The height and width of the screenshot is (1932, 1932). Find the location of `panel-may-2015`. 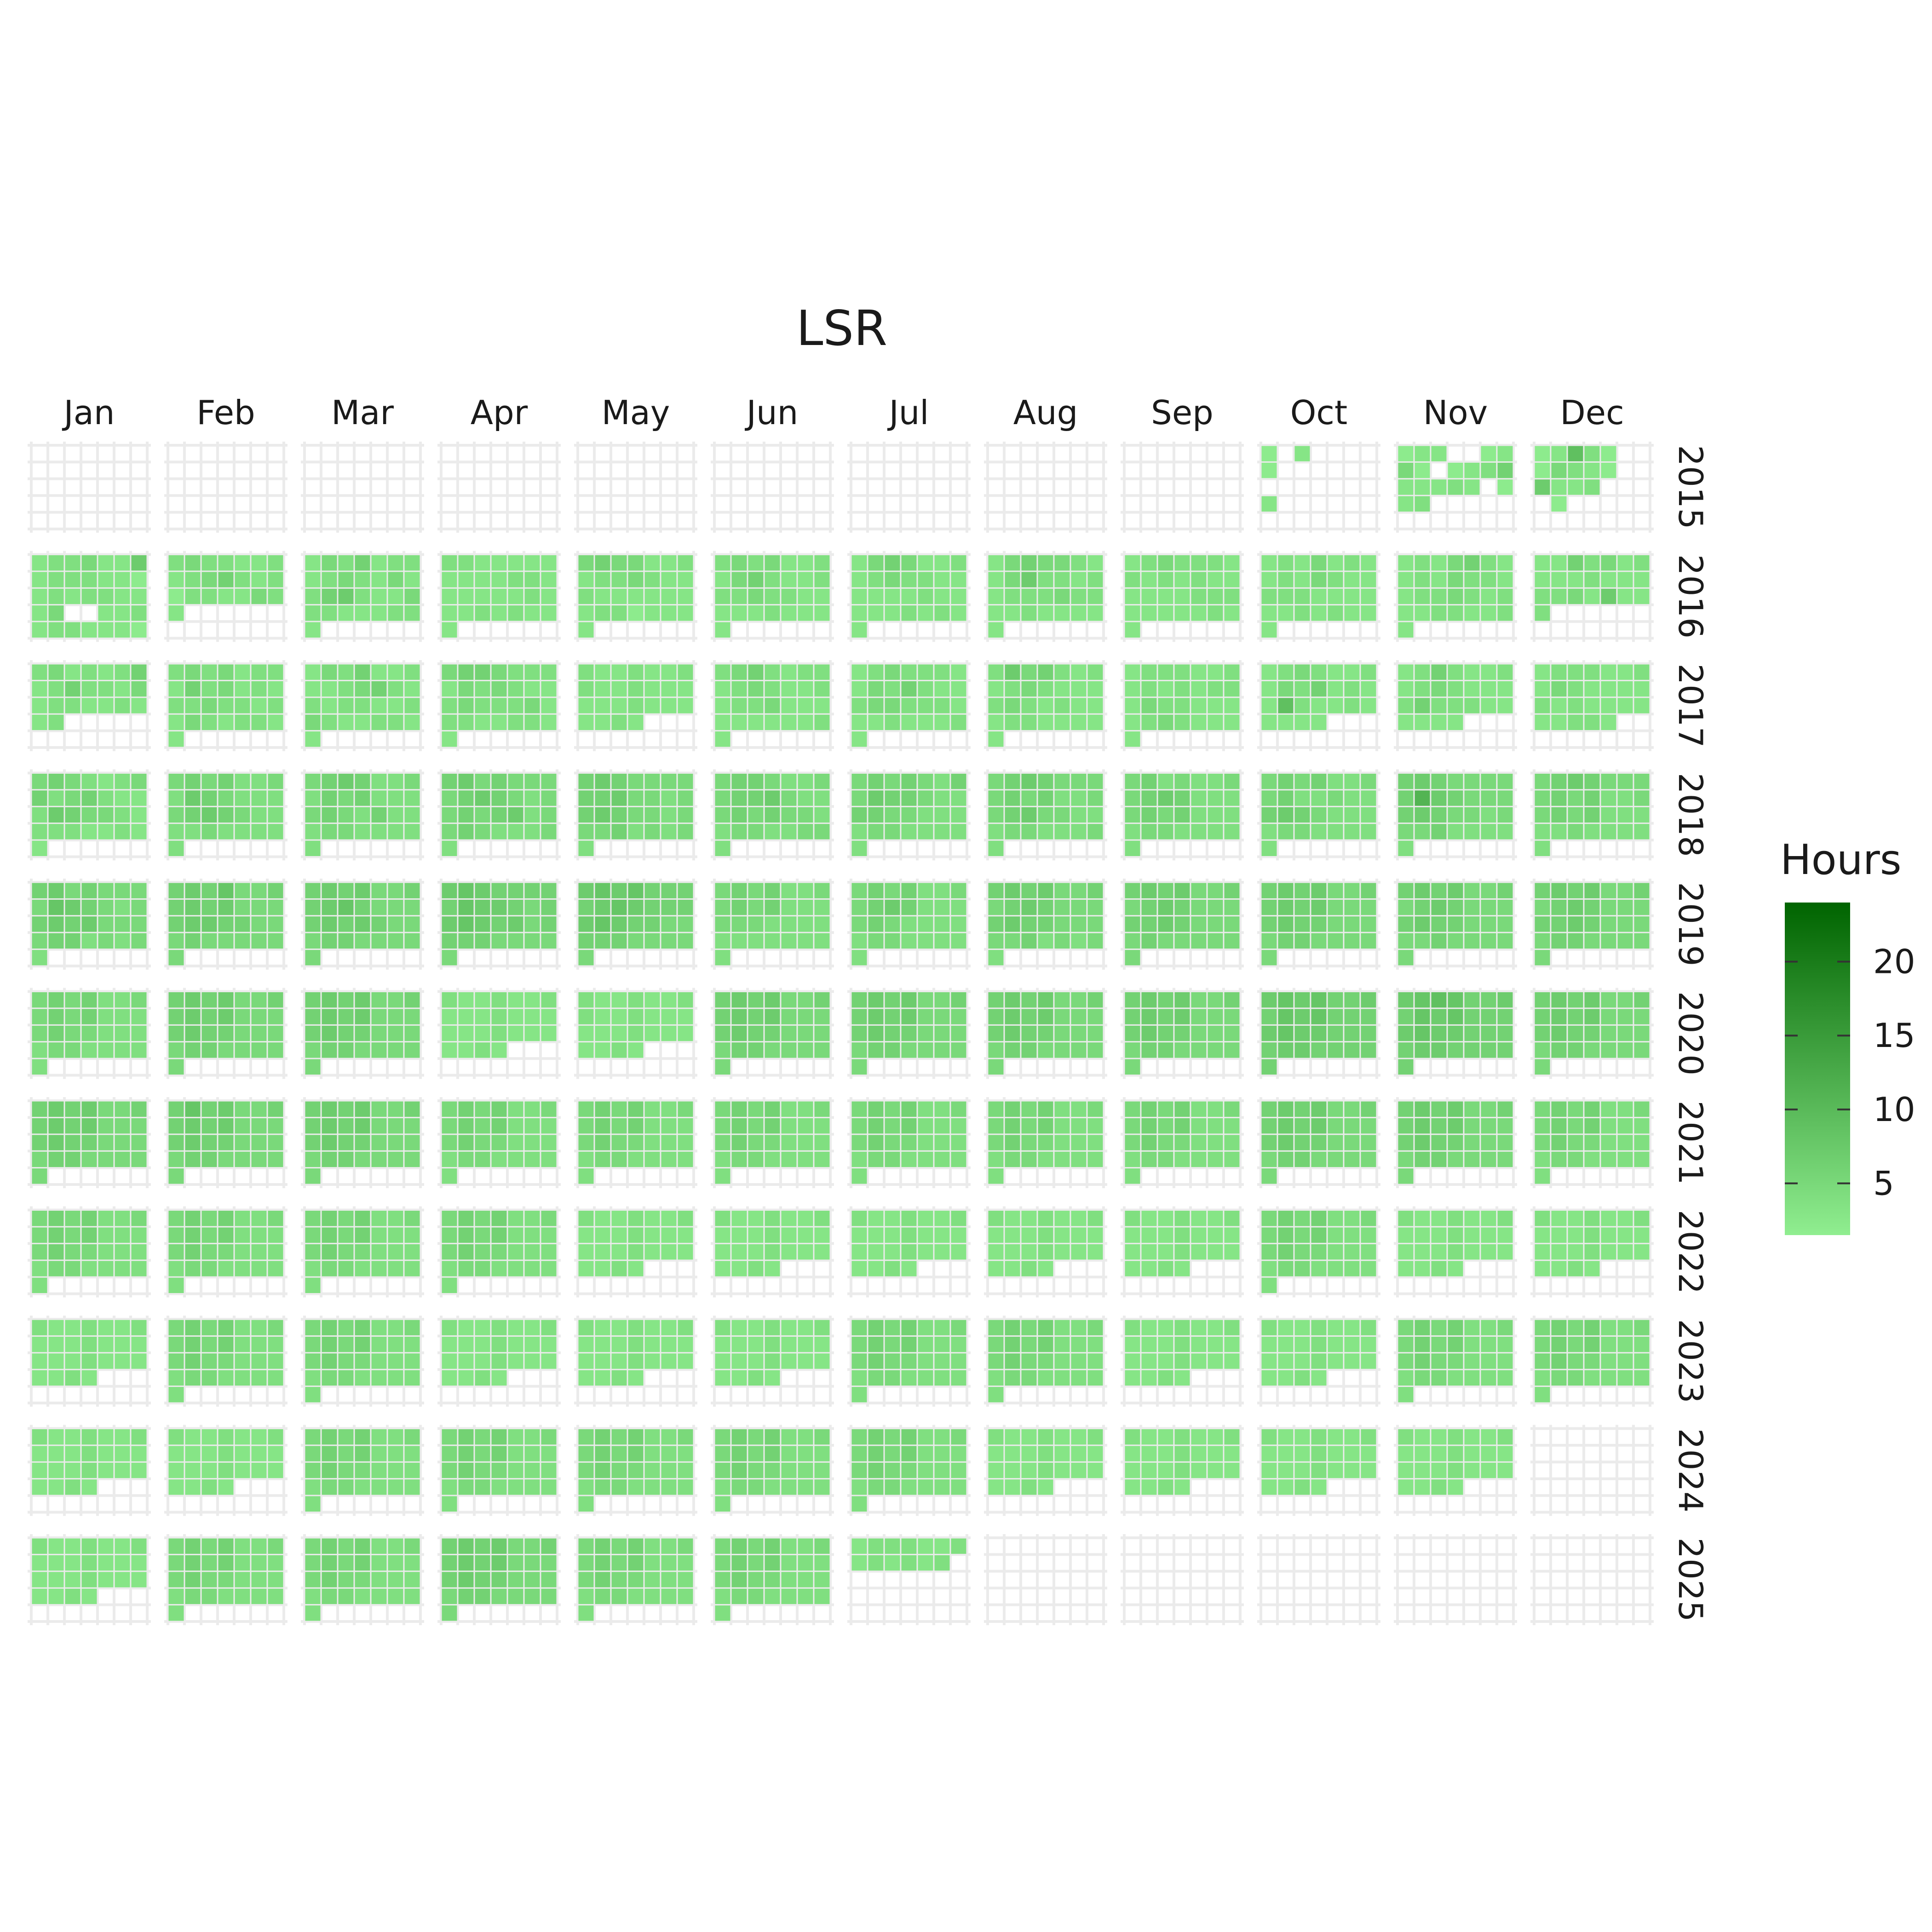

panel-may-2015 is located at coordinates (635, 487).